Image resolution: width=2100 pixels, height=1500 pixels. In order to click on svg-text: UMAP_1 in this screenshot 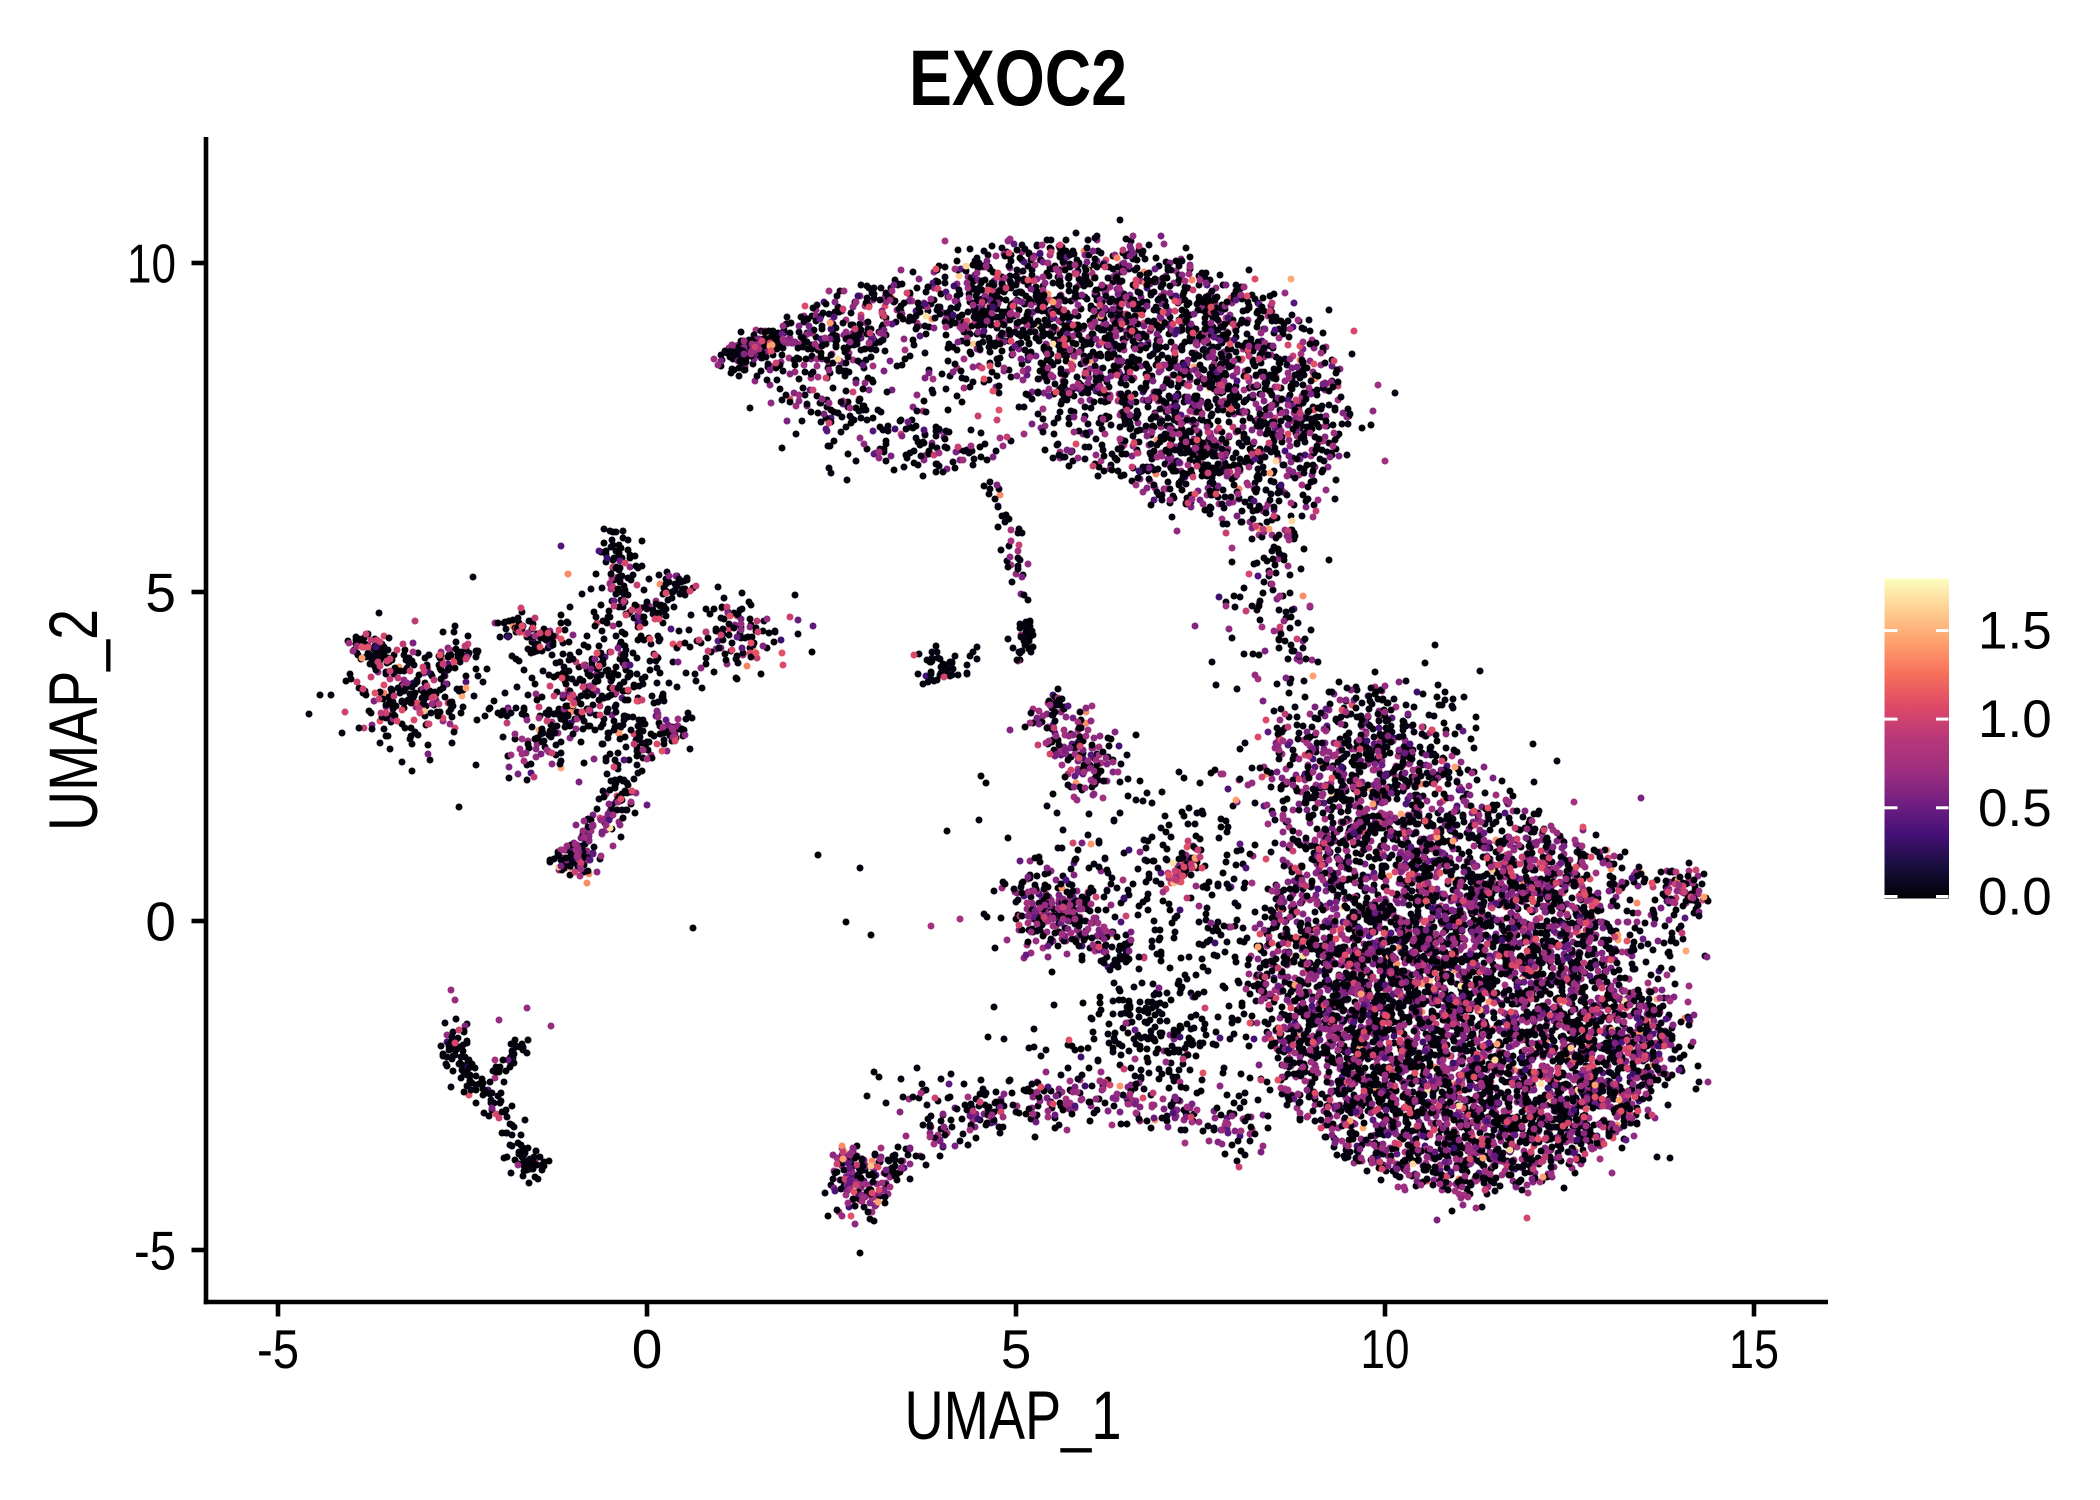, I will do `click(1013, 1415)`.